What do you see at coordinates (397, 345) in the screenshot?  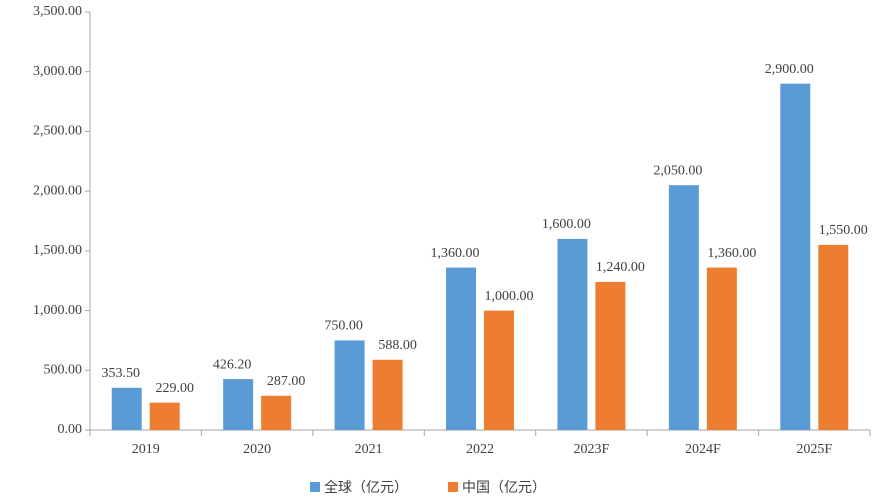 I see `data-label: 588.00` at bounding box center [397, 345].